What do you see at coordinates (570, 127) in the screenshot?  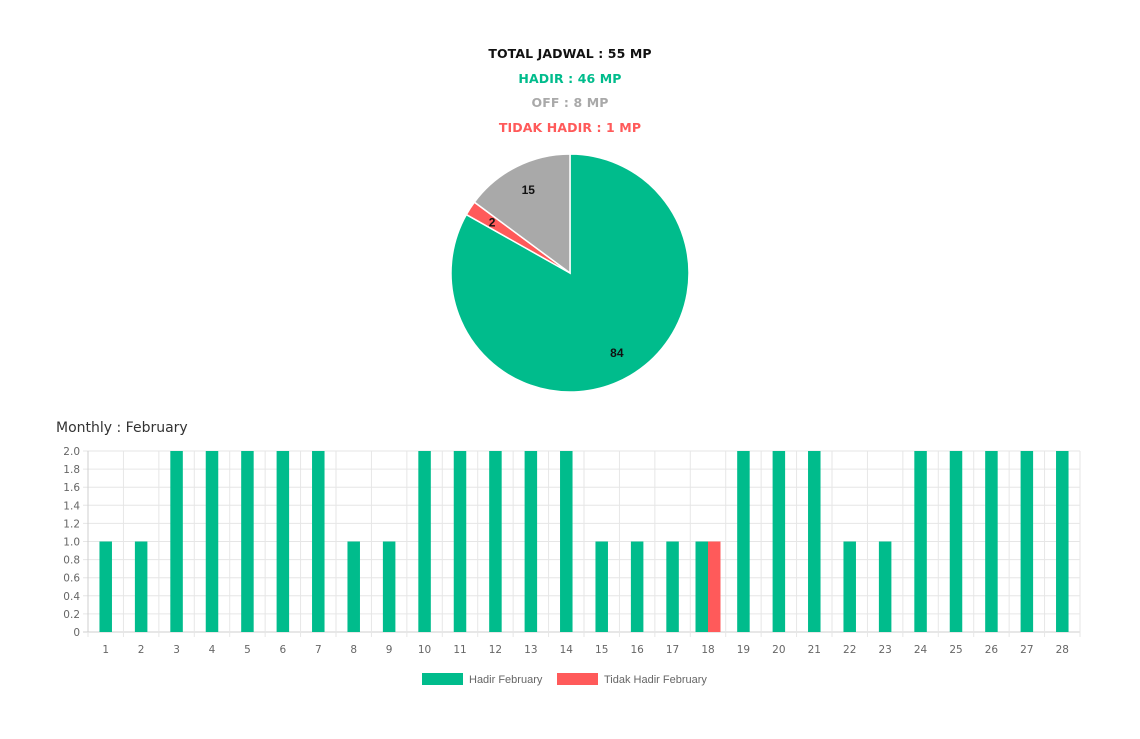 I see `absent-stat: TIDAK HADIR : 1 MP` at bounding box center [570, 127].